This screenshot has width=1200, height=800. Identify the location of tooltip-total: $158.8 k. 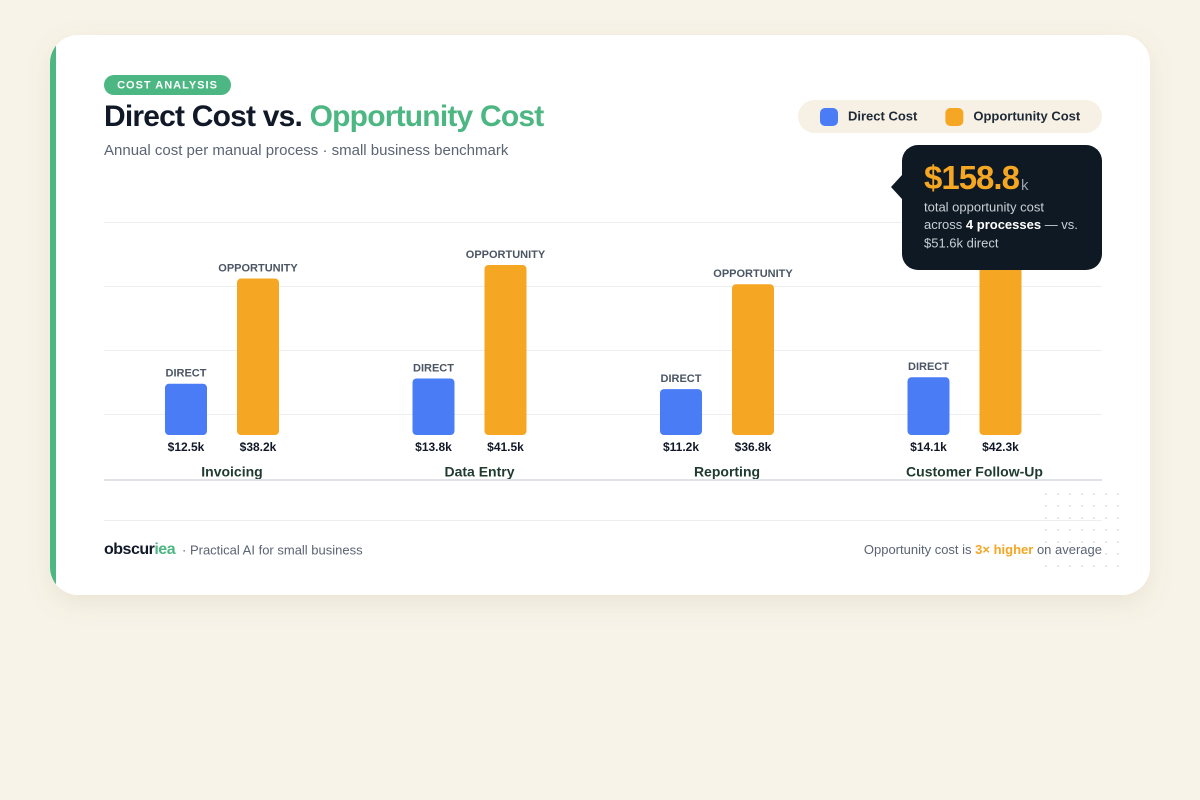
(976, 177).